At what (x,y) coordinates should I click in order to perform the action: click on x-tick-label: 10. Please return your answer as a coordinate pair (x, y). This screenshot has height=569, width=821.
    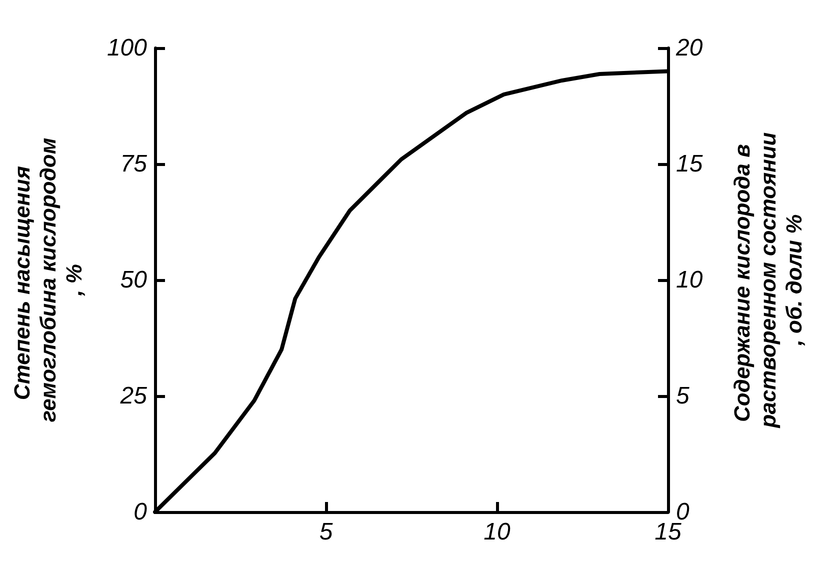
    Looking at the image, I should click on (497, 532).